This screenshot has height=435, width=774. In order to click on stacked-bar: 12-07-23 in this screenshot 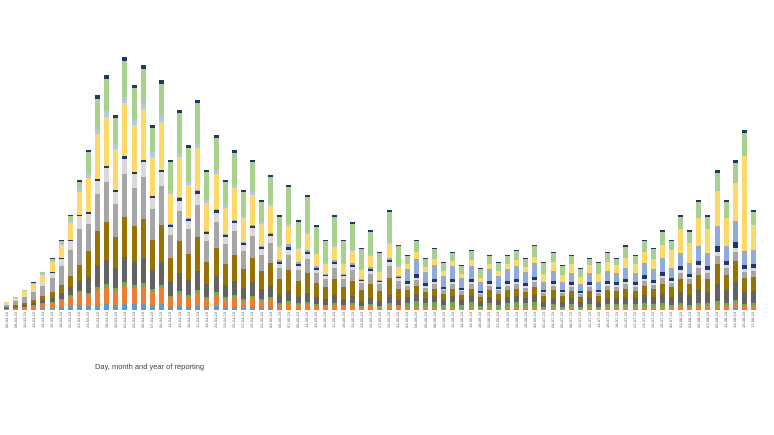, I will do `click(589, 293)`.